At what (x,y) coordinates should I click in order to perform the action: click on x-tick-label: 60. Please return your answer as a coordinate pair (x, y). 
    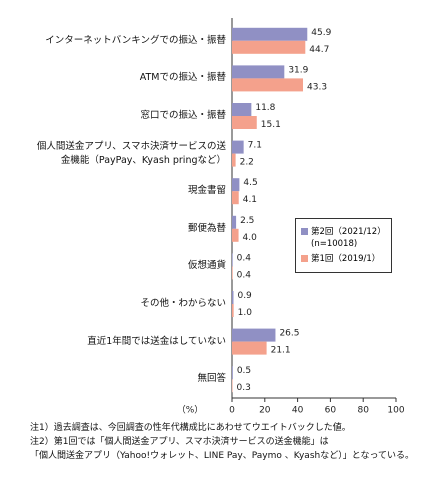
    Looking at the image, I should click on (331, 411).